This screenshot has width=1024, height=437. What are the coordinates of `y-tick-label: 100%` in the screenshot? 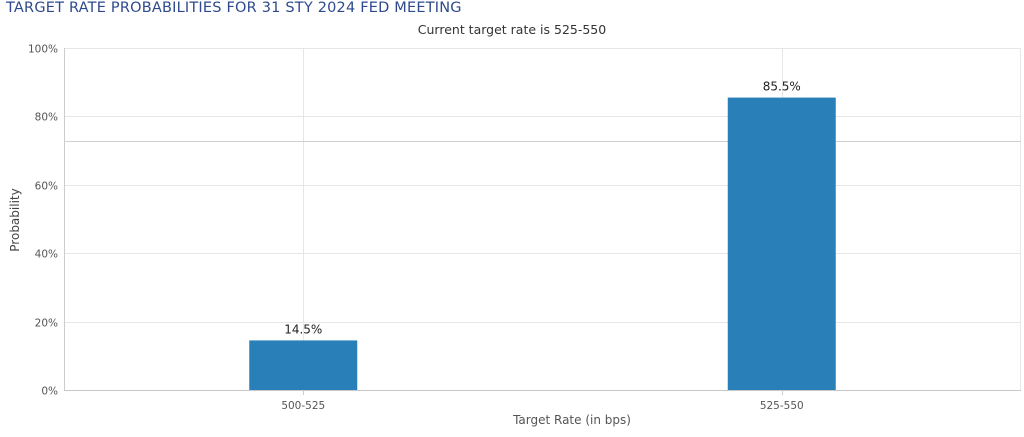 It's located at (43, 50).